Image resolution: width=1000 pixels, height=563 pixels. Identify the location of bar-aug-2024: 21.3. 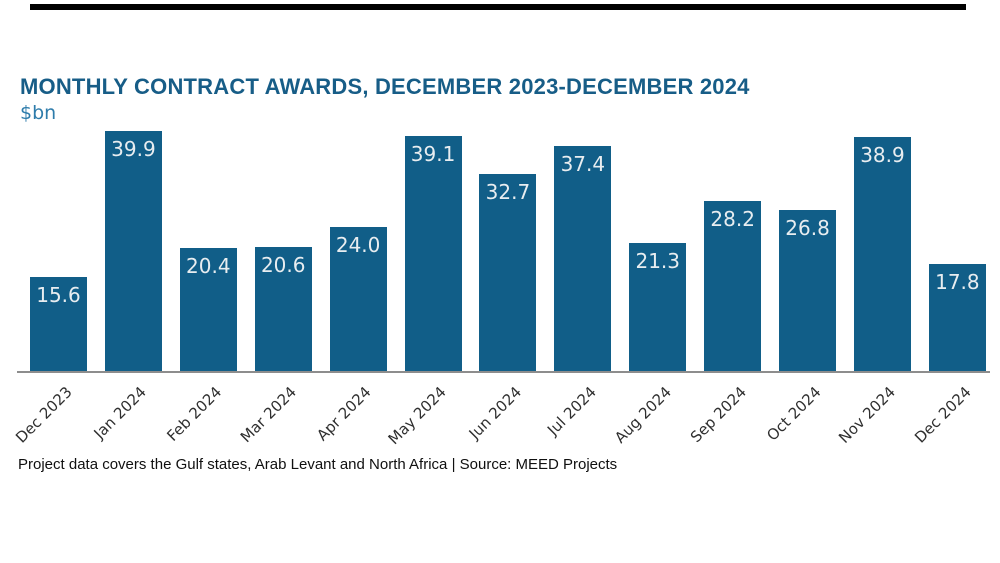
(658, 307).